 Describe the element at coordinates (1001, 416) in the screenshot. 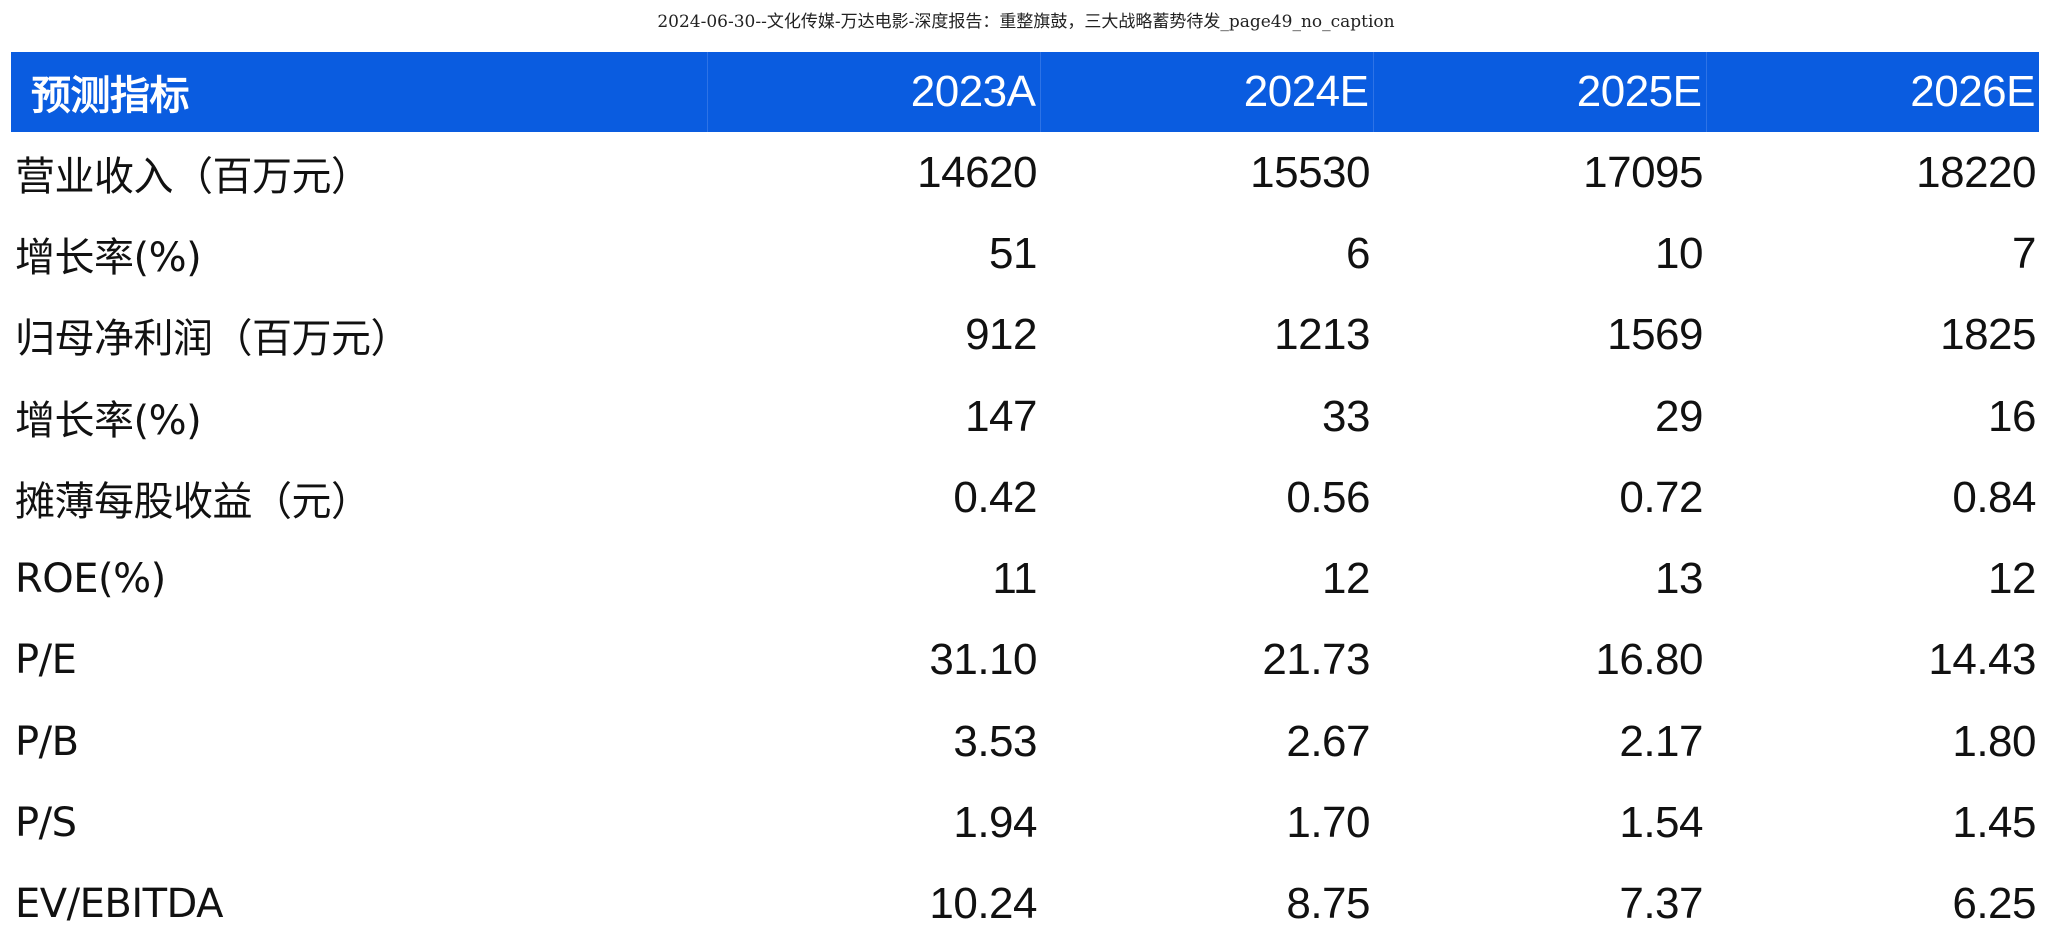

I see `cell-value: 147` at that location.